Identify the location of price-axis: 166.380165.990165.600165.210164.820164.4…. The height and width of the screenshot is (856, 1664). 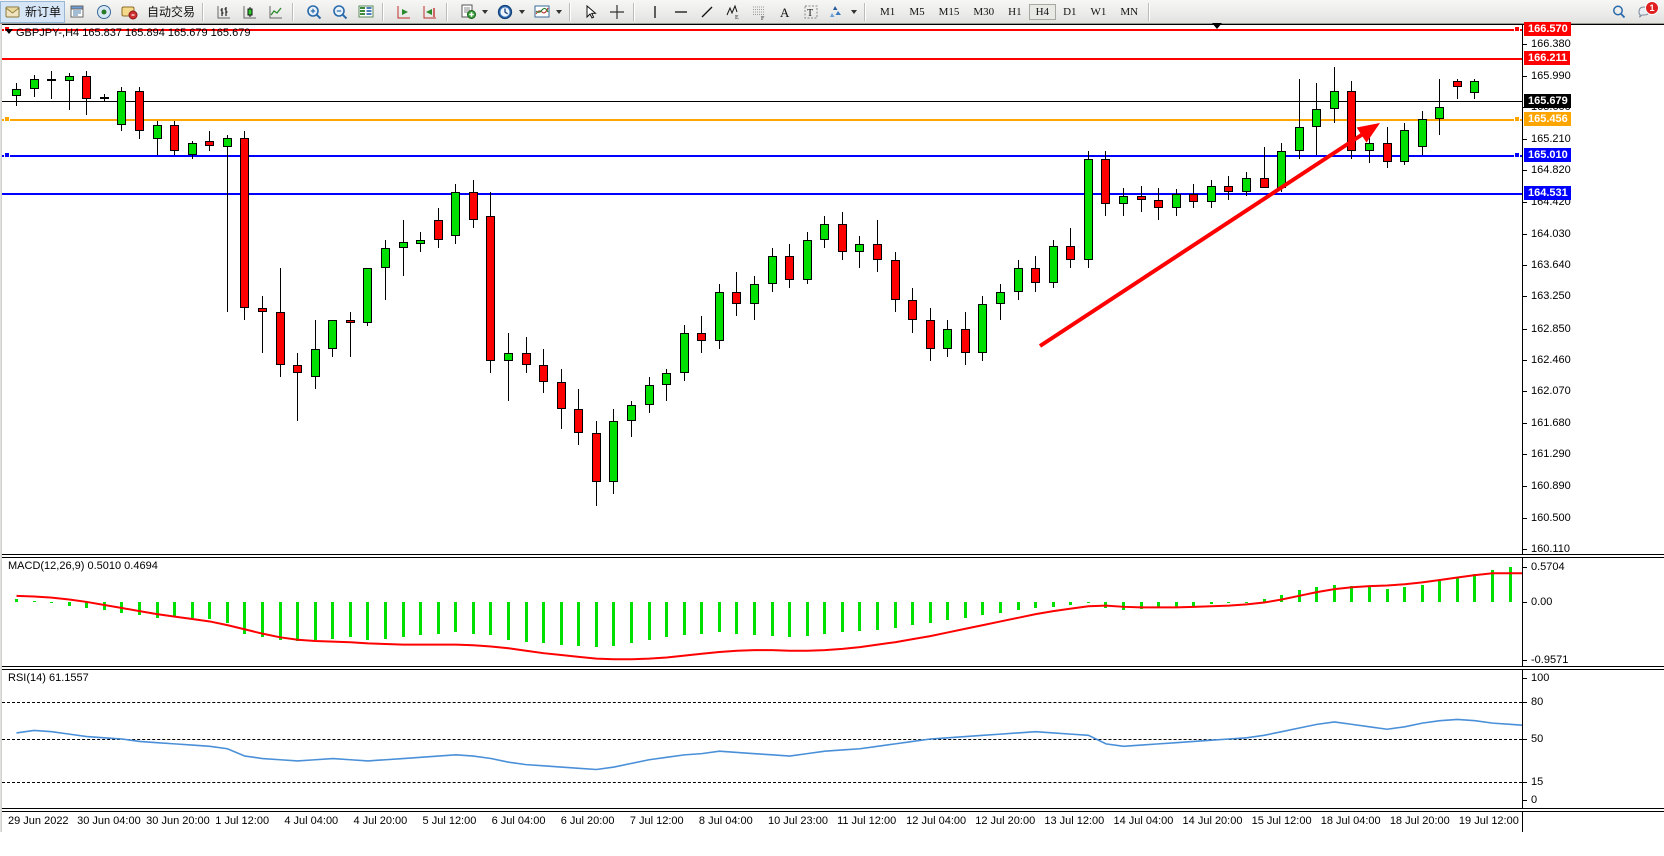
(1593, 288).